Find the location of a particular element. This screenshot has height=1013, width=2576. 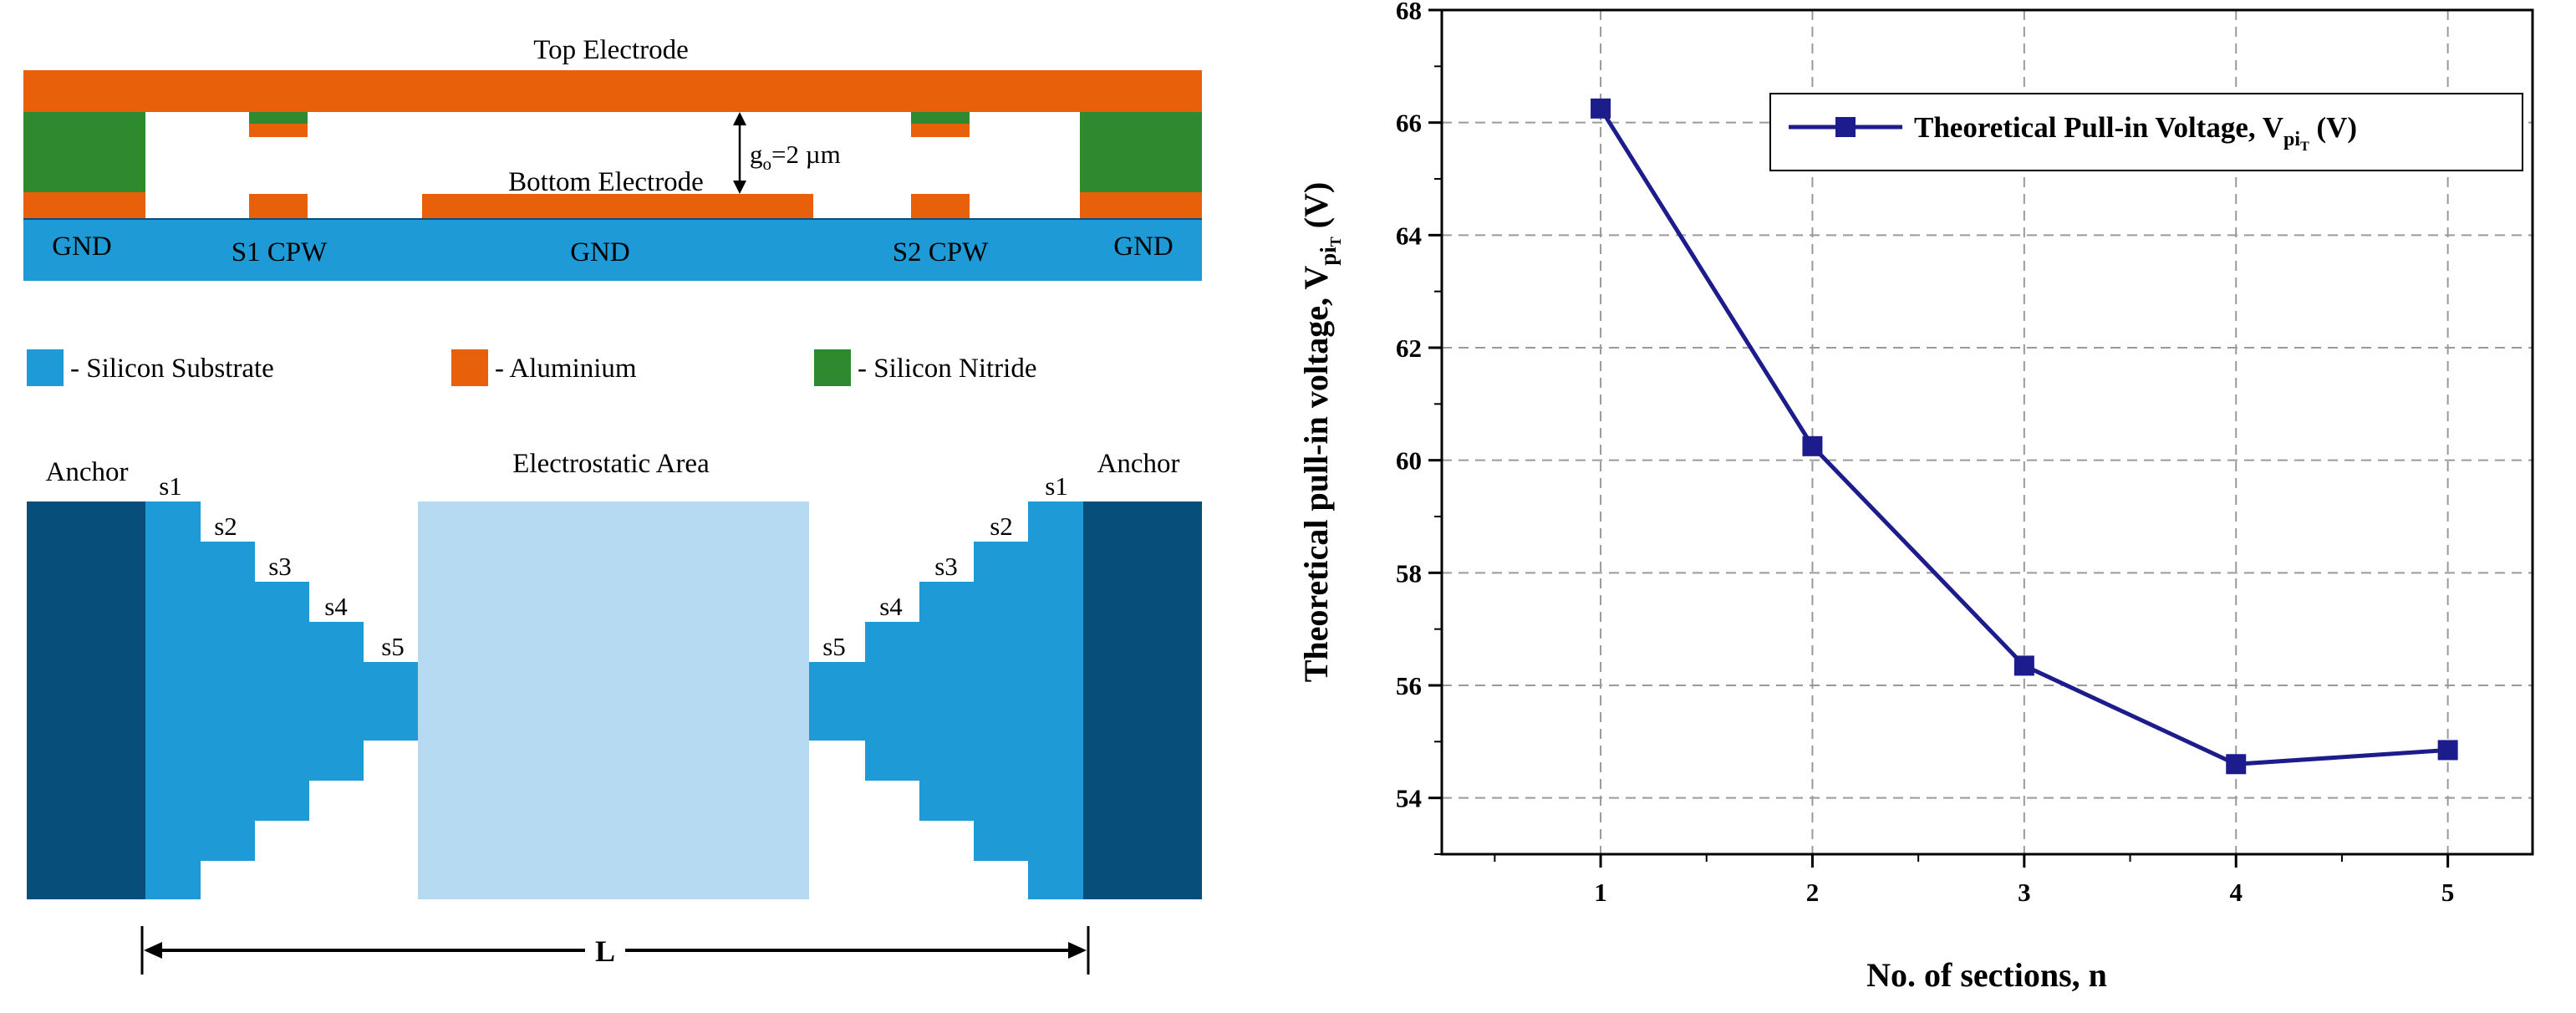

s2-cpw-label: S2 CPW is located at coordinates (941, 252).